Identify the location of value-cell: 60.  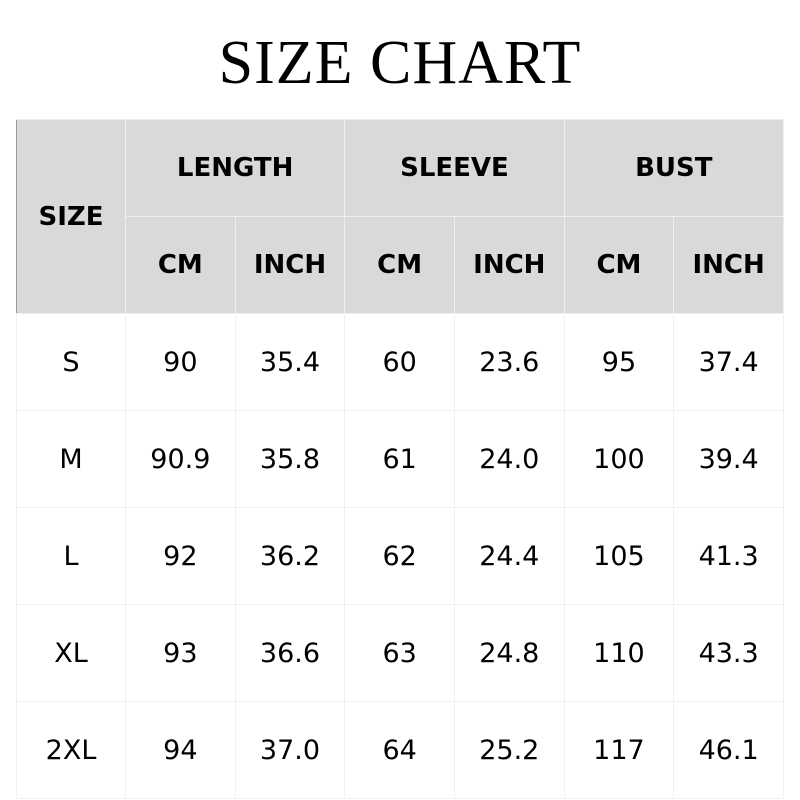
(399, 362).